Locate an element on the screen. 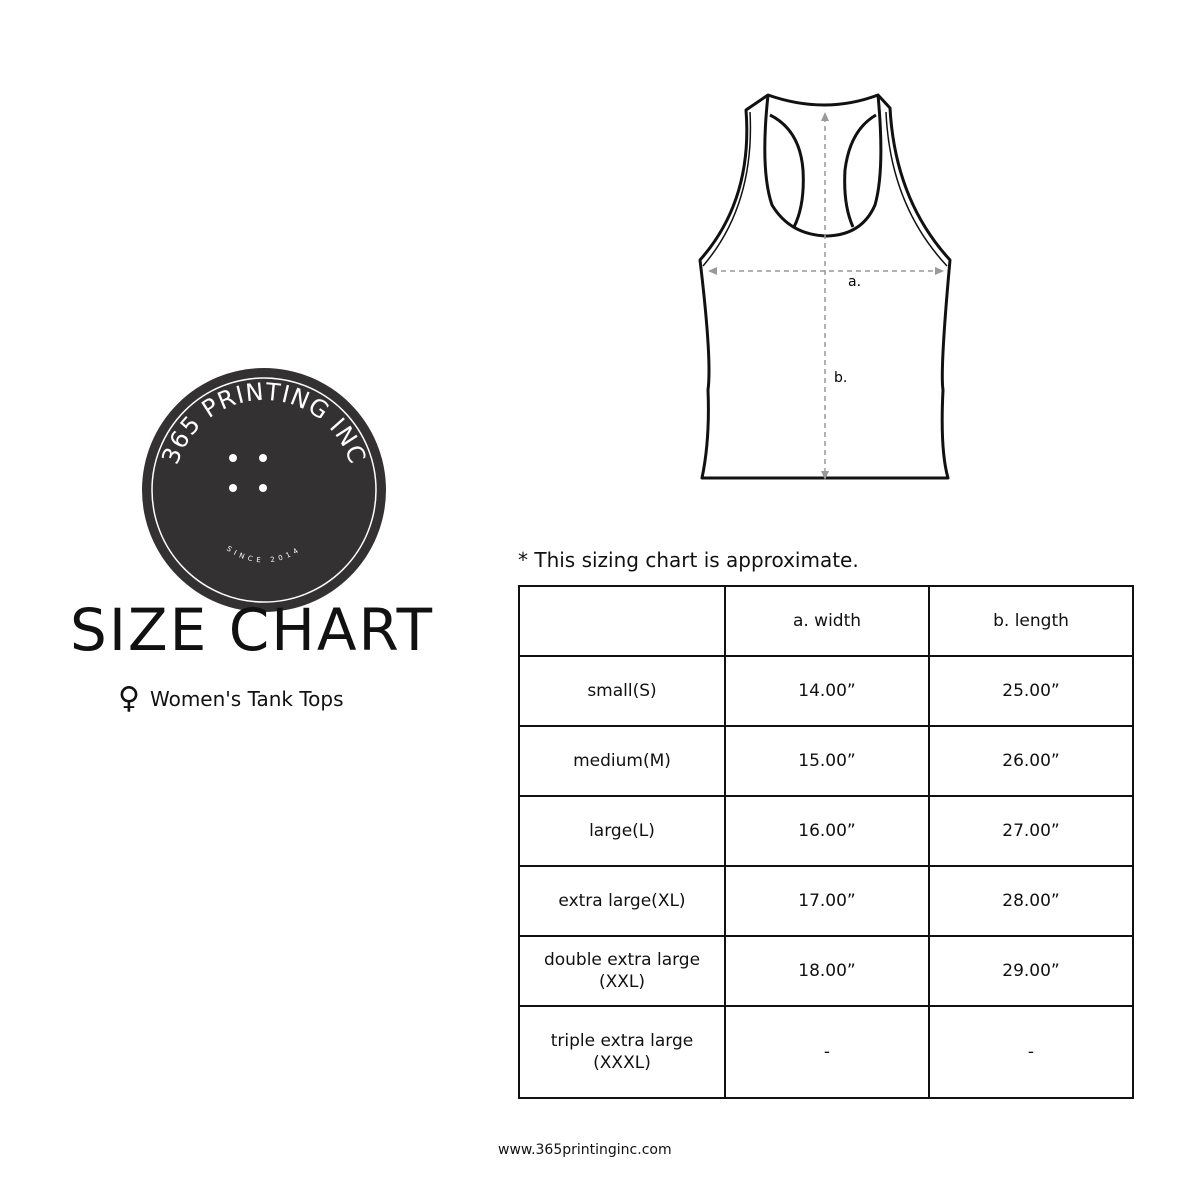 This screenshot has width=1200, height=1200. website-url: www.365printinginc.com is located at coordinates (585, 1150).